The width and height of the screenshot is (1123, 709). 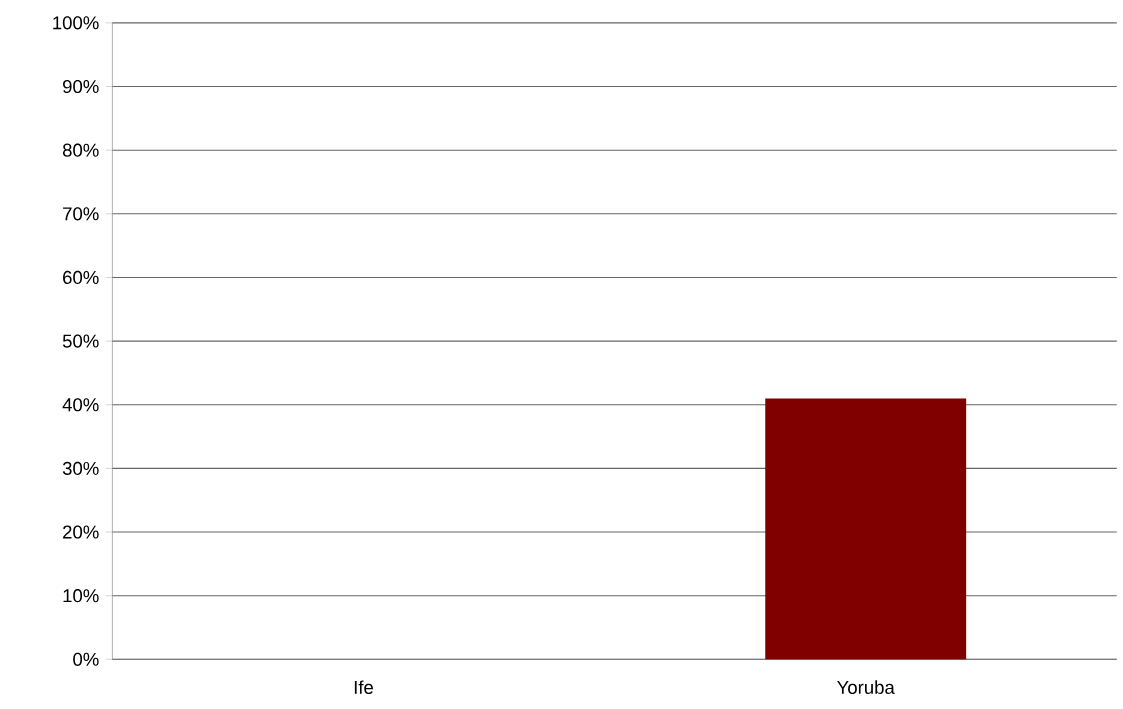 I want to click on x-tick-label: Yoruba, so click(x=866, y=687).